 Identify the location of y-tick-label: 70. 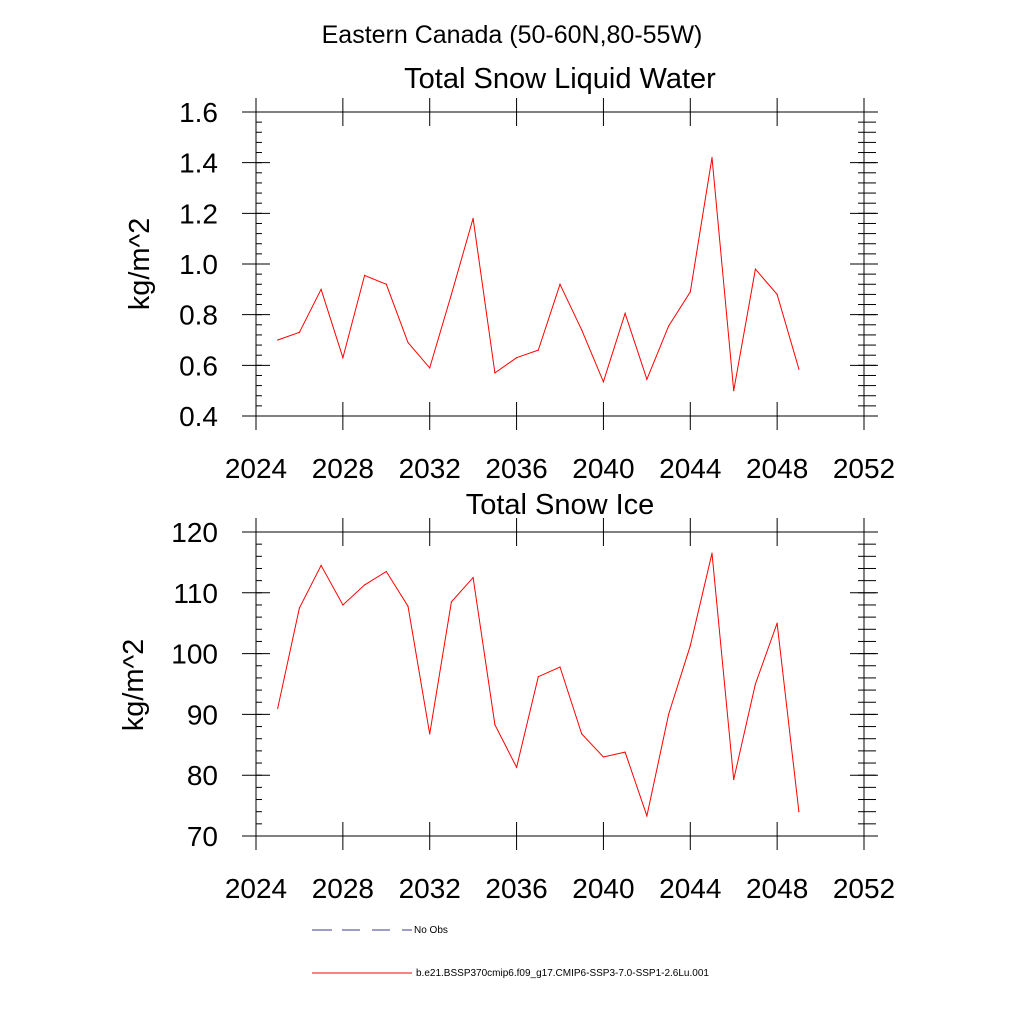
(202, 836).